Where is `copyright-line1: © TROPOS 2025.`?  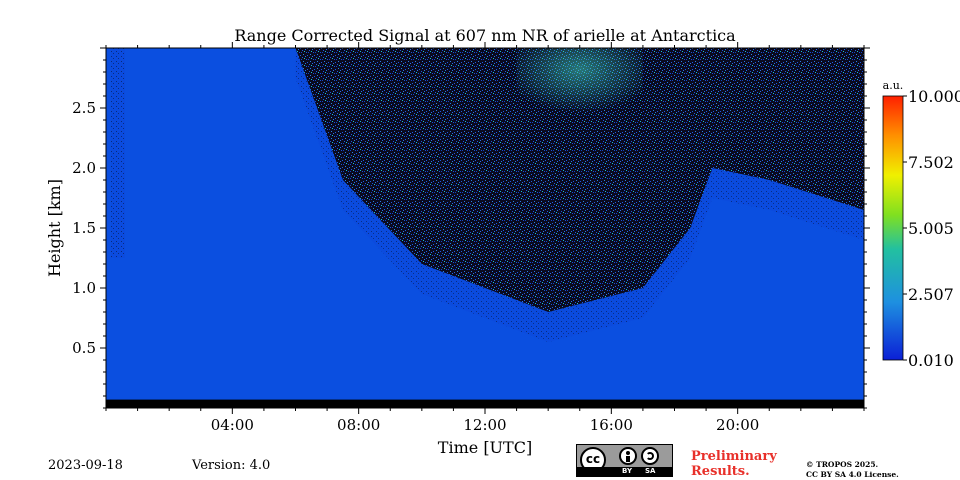 copyright-line1: © TROPOS 2025. is located at coordinates (842, 464).